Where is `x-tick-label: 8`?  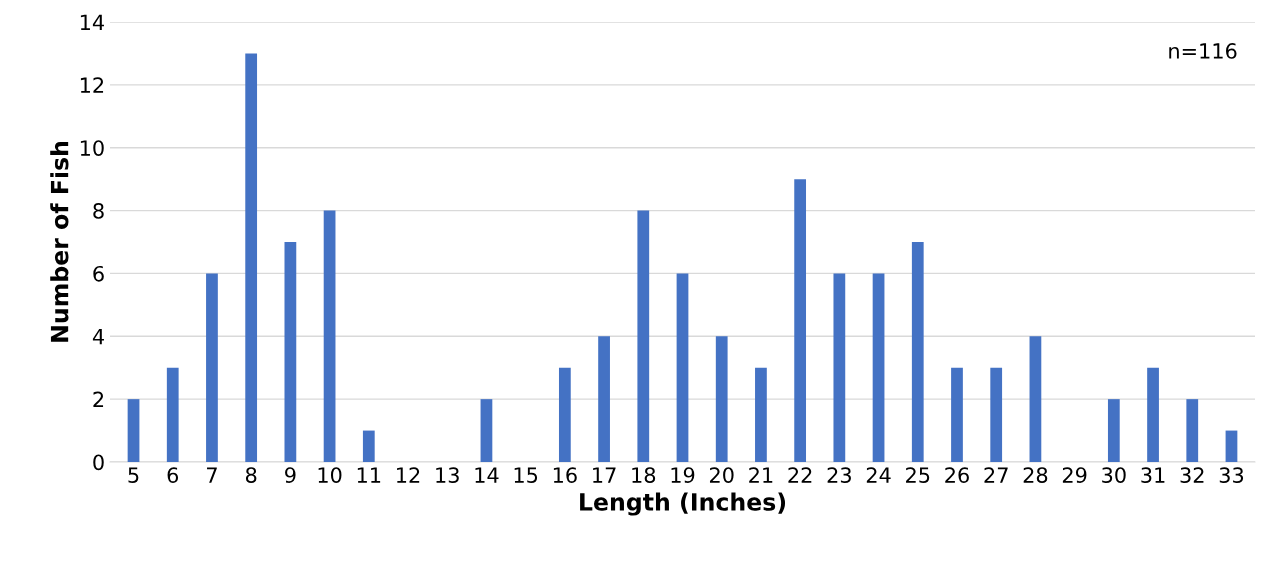 x-tick-label: 8 is located at coordinates (251, 475).